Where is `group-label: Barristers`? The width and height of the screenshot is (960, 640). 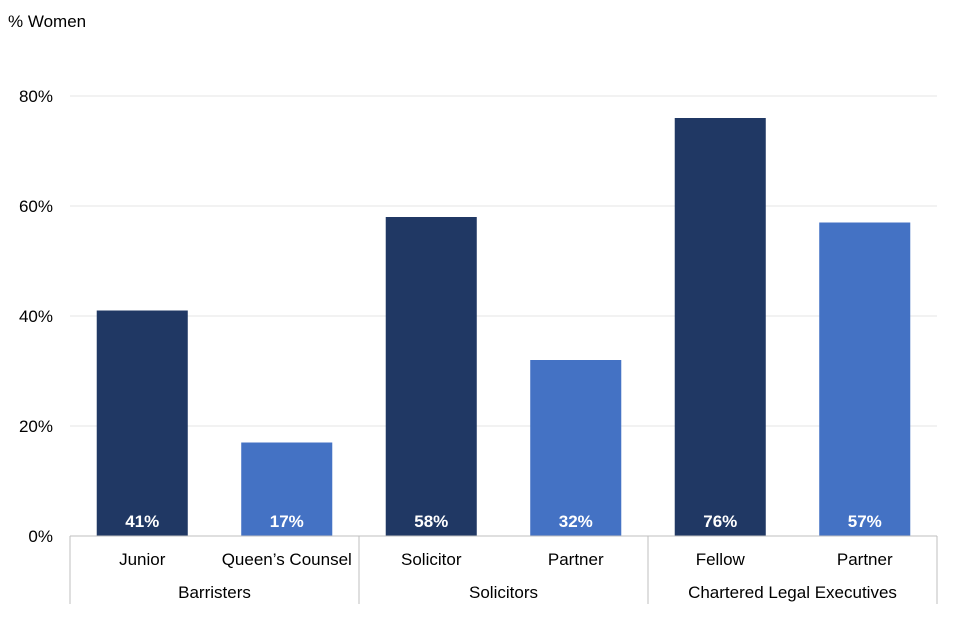
group-label: Barristers is located at coordinates (214, 592).